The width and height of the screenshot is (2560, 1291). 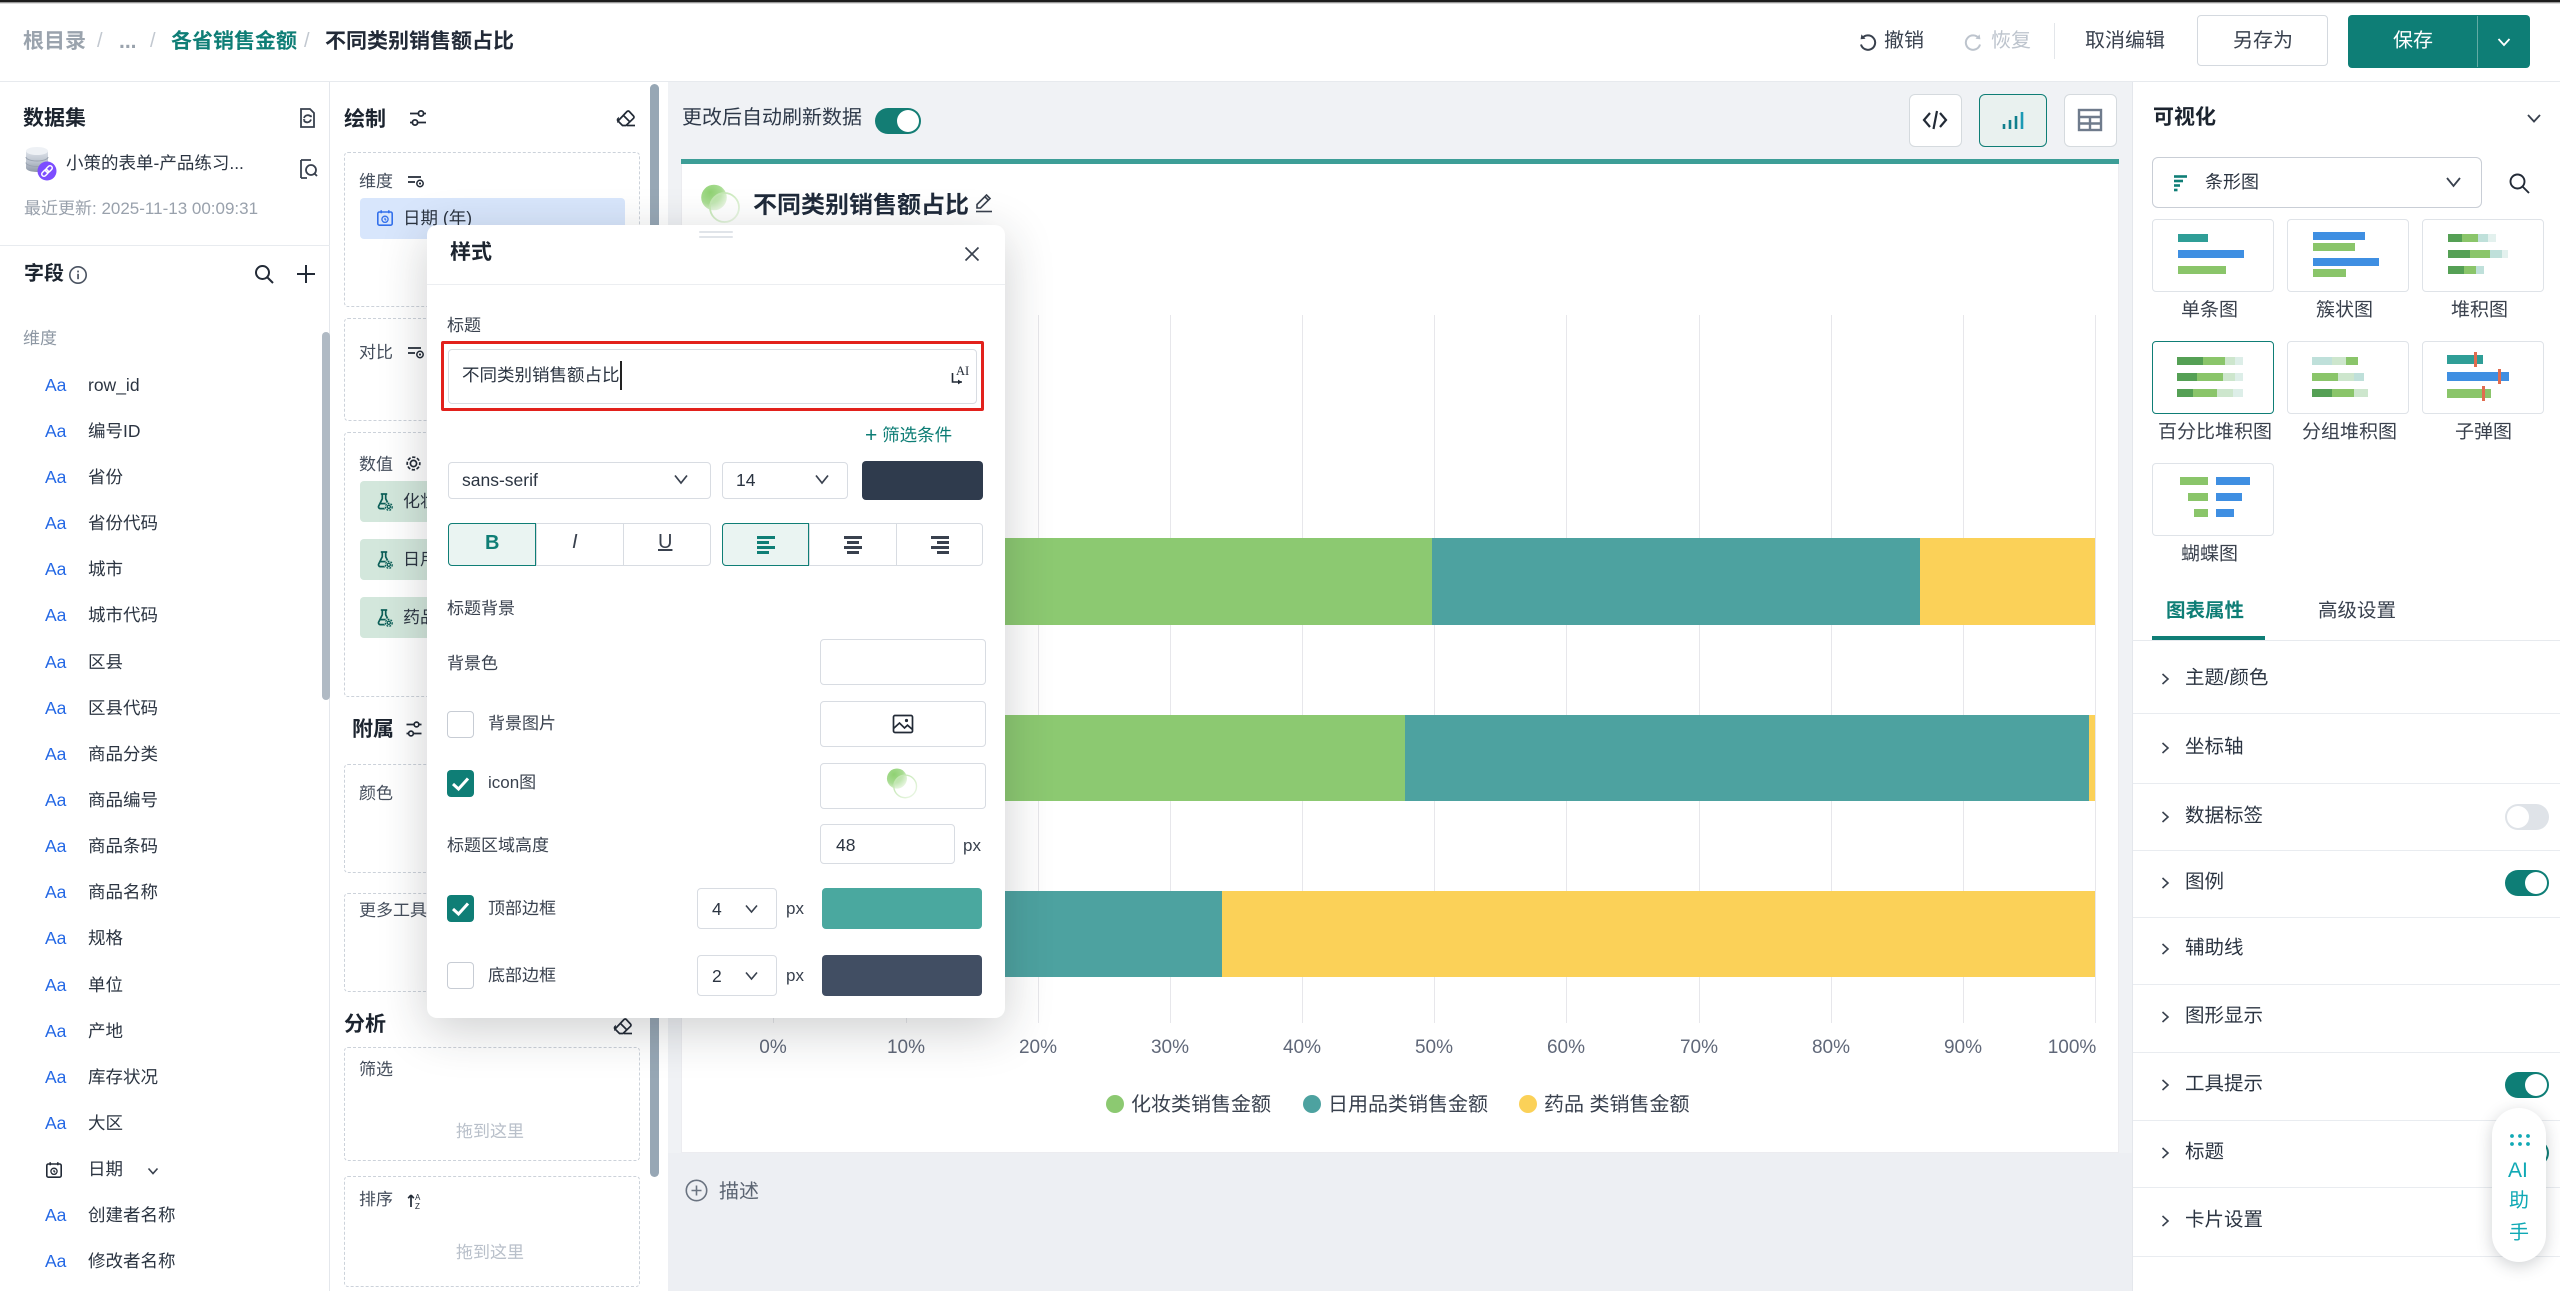 I want to click on svg-text: A, so click(x=418, y=1197).